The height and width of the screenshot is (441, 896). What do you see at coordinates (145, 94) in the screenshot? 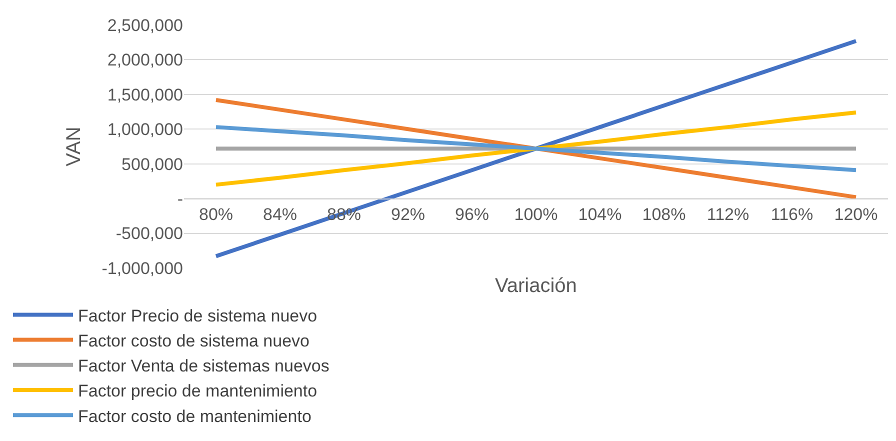
I see `y-tick-label: 1,500,000` at bounding box center [145, 94].